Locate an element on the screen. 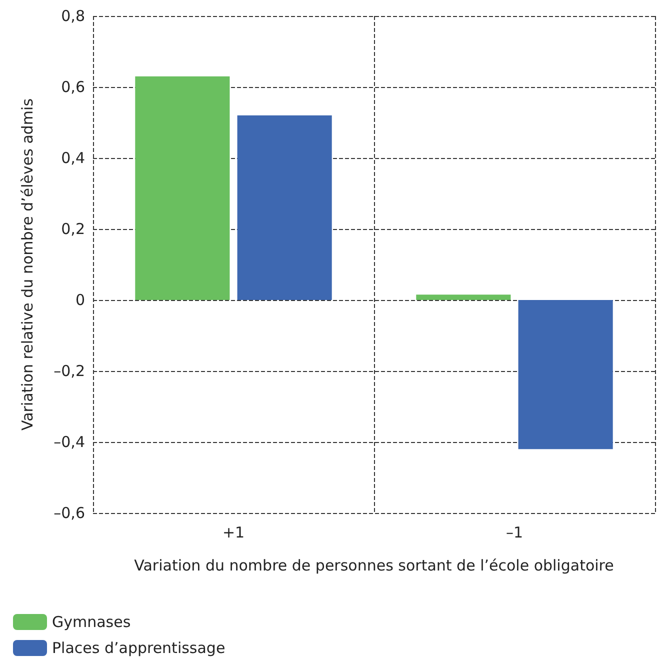 The image size is (661, 663). y-tick-label: –0,6 is located at coordinates (69, 513).